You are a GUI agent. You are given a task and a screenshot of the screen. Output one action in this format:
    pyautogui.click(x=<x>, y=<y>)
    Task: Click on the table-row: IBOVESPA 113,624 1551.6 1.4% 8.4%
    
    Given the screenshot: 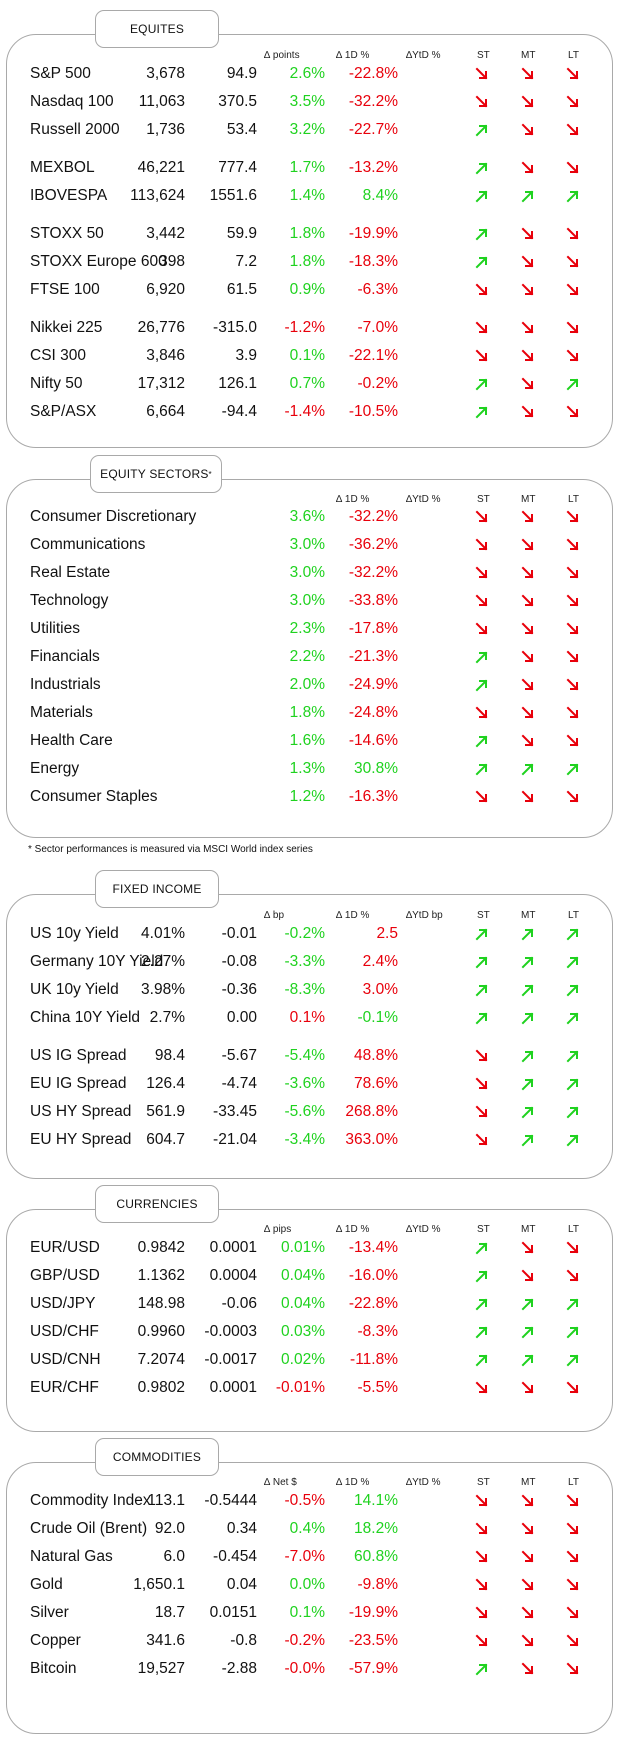 What is the action you would take?
    pyautogui.click(x=310, y=196)
    